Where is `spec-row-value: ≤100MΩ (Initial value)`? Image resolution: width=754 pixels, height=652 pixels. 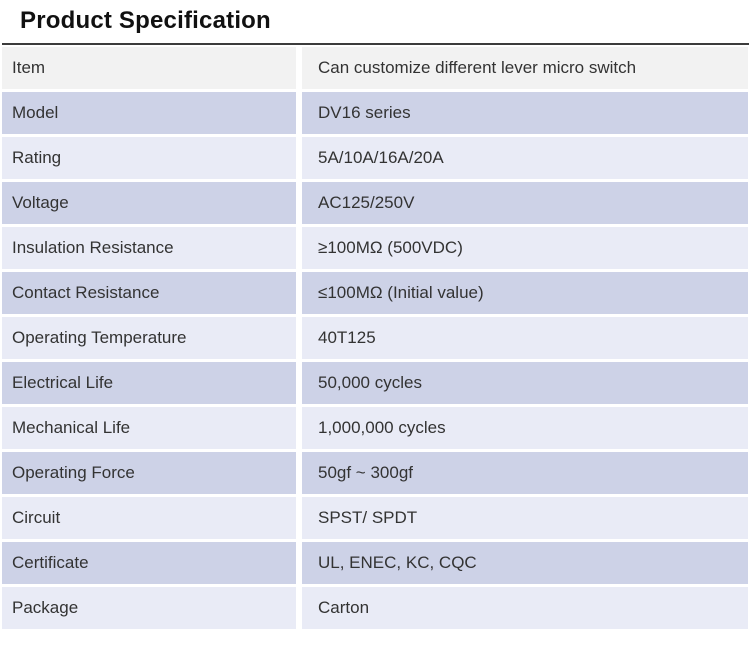 spec-row-value: ≤100MΩ (Initial value) is located at coordinates (525, 293).